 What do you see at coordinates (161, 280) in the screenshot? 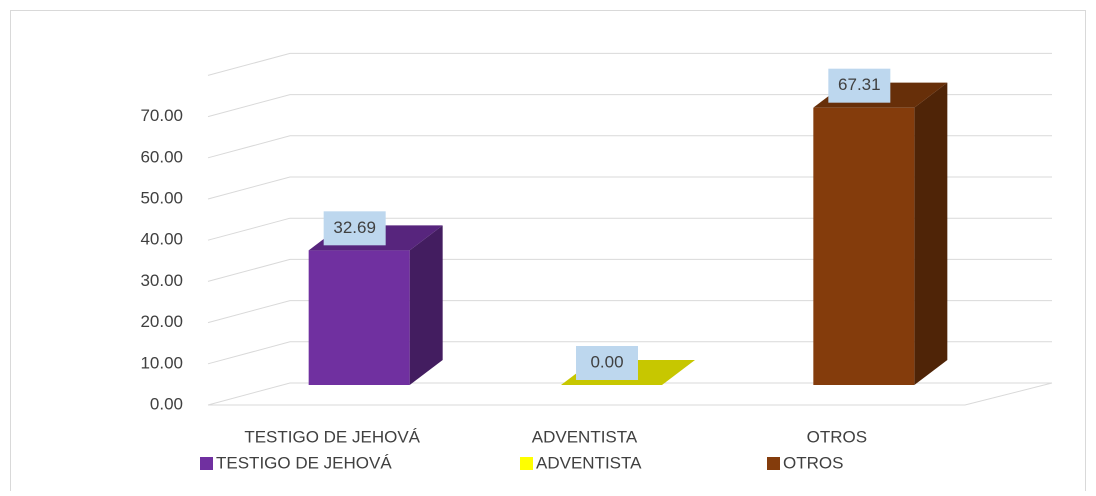
I see `y-tick-label: 30.00` at bounding box center [161, 280].